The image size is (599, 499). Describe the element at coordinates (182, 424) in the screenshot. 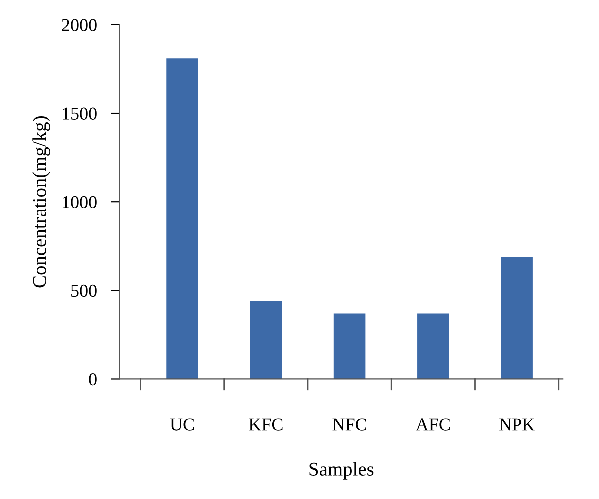

I see `x-tick-label: UC` at that location.